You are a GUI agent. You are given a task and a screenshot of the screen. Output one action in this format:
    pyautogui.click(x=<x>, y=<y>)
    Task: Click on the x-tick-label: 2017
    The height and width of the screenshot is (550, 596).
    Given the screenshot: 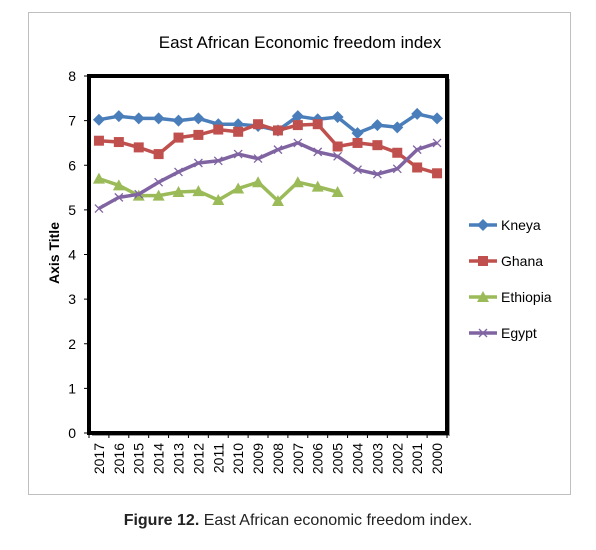 What is the action you would take?
    pyautogui.click(x=99, y=458)
    